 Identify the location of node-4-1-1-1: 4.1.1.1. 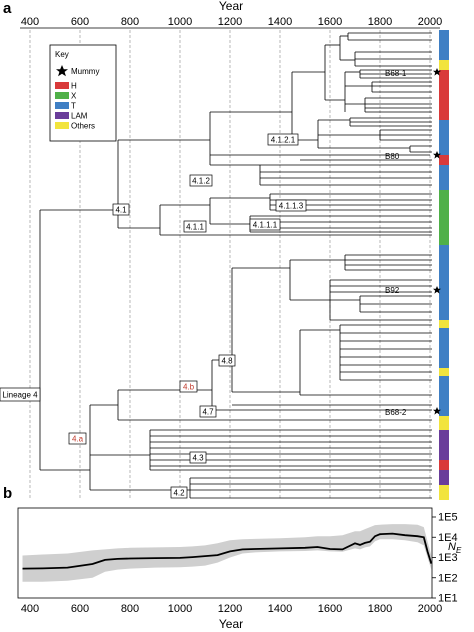
(265, 225).